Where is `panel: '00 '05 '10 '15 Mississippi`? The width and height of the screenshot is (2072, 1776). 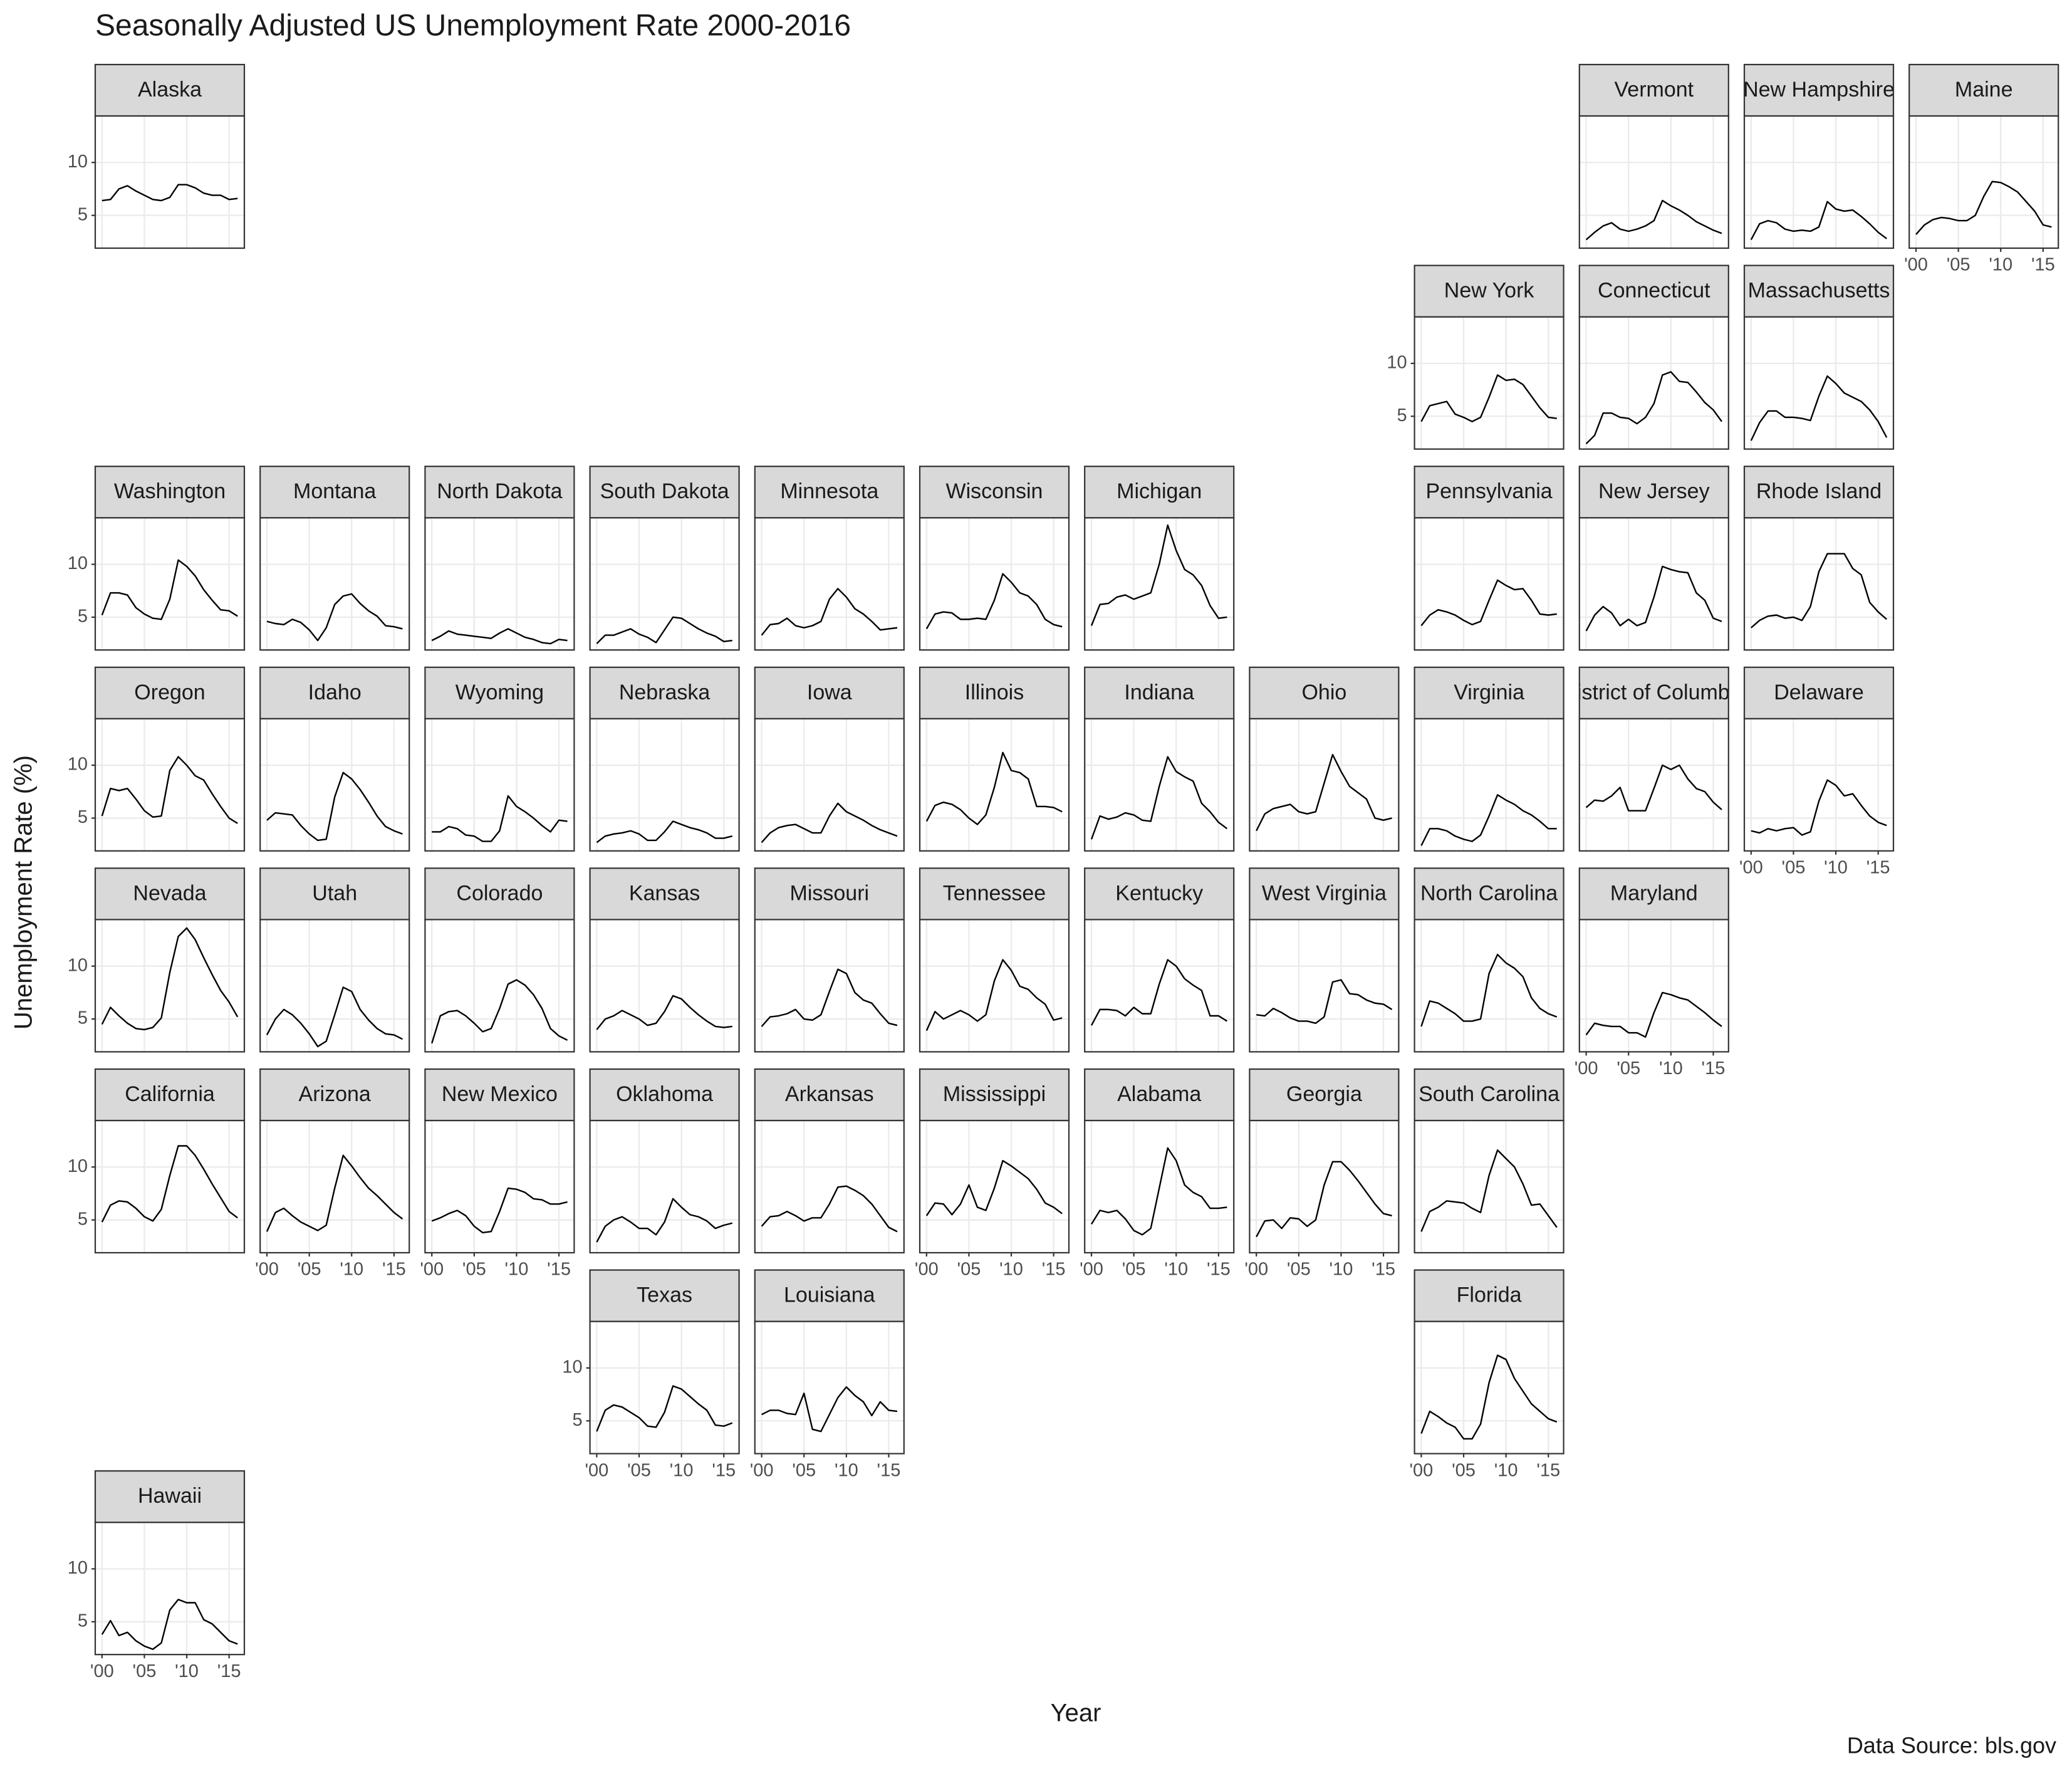 panel: '00 '05 '10 '15 Mississippi is located at coordinates (992, 1174).